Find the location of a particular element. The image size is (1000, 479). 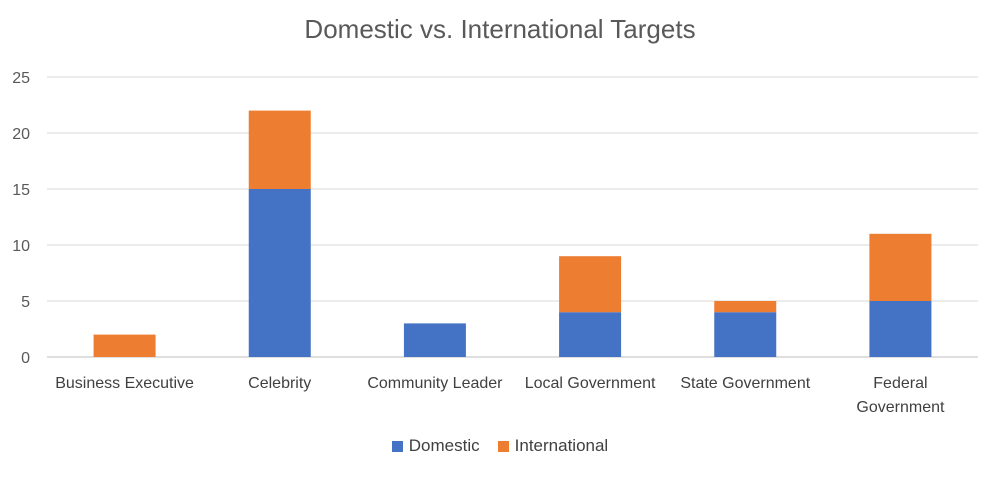

y-tick-label: 0 is located at coordinates (25, 358).